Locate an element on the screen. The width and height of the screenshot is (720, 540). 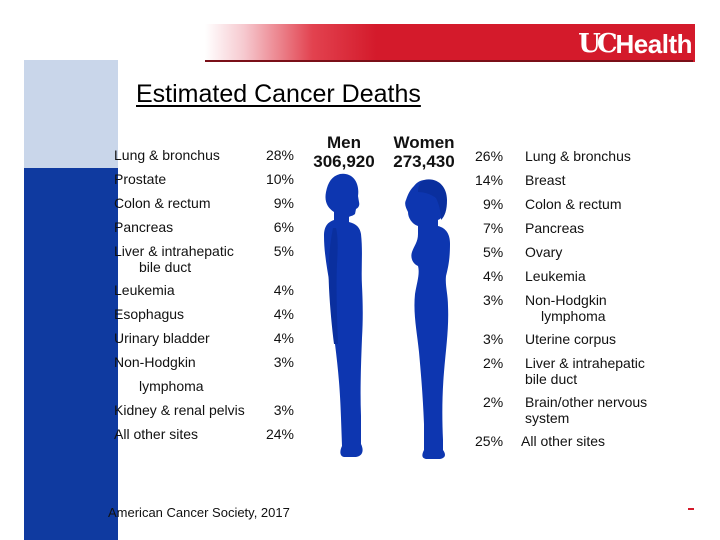
female-silhouette is located at coordinates (427, 319).